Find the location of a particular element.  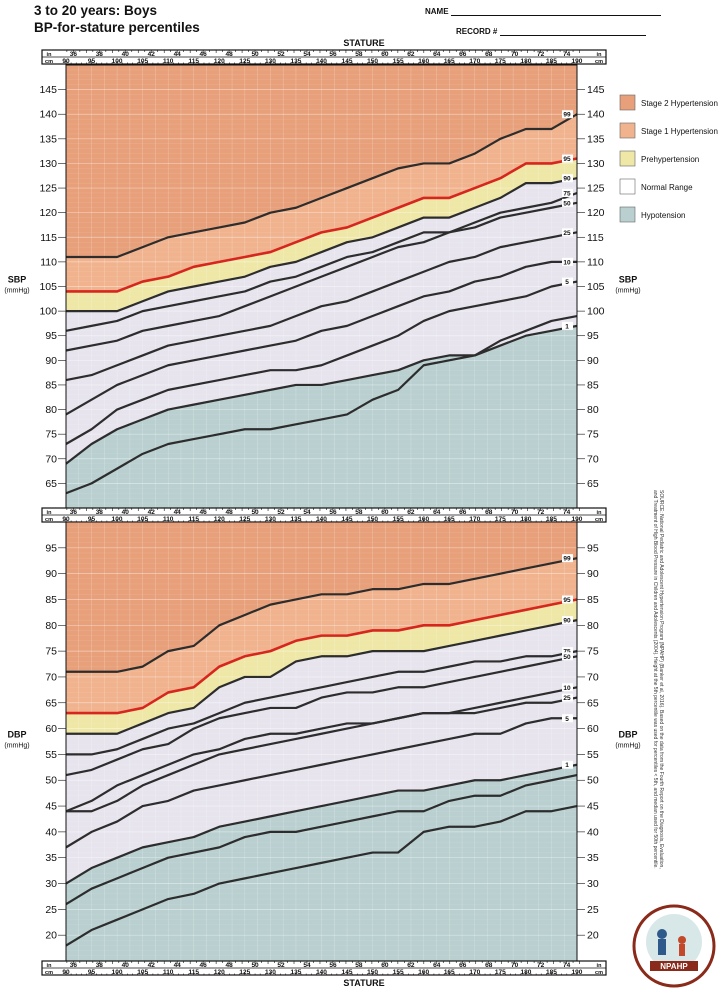

panel-dbp-series-label-25th: 25 is located at coordinates (567, 698).